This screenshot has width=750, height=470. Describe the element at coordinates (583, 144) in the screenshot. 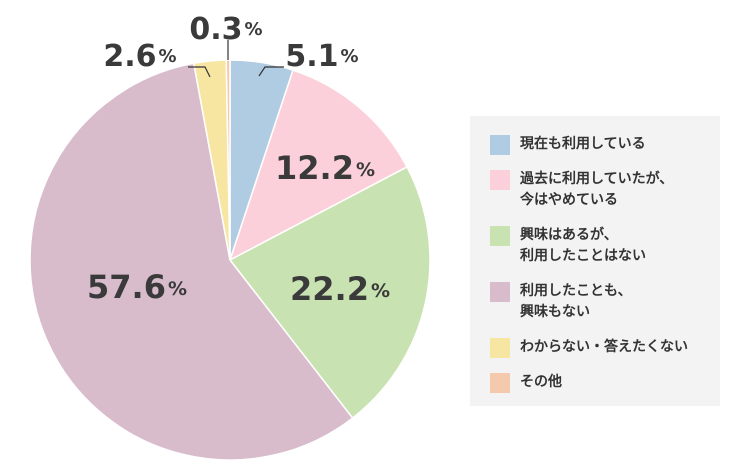

I see `legend-label: 現在も利用している` at that location.